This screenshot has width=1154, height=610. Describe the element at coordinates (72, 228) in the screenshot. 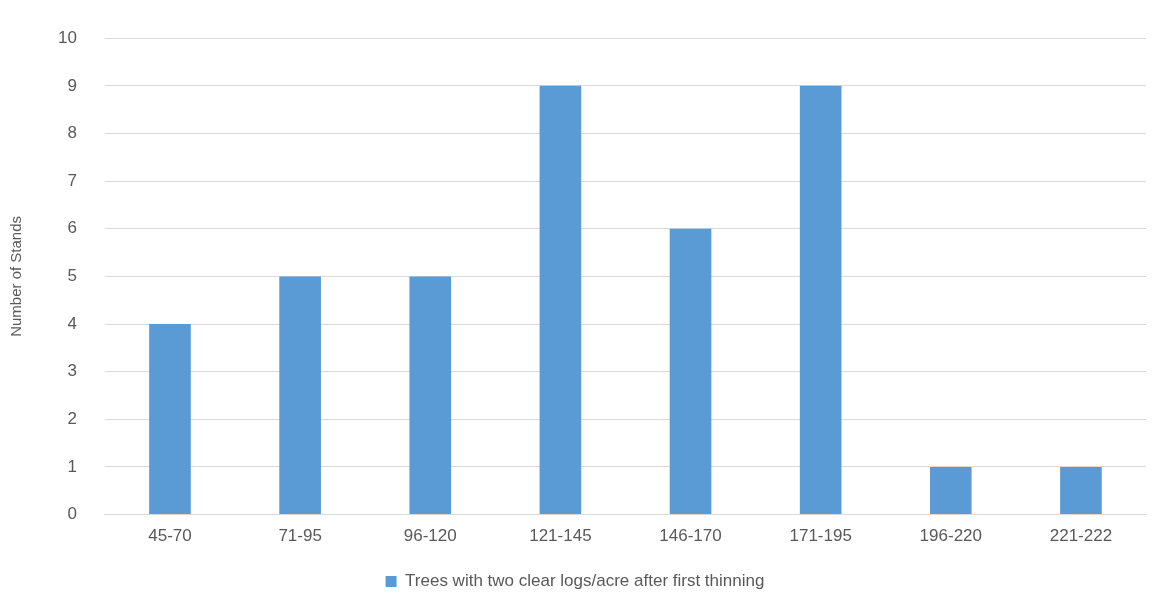

I see `y-tick-label: 6` at that location.